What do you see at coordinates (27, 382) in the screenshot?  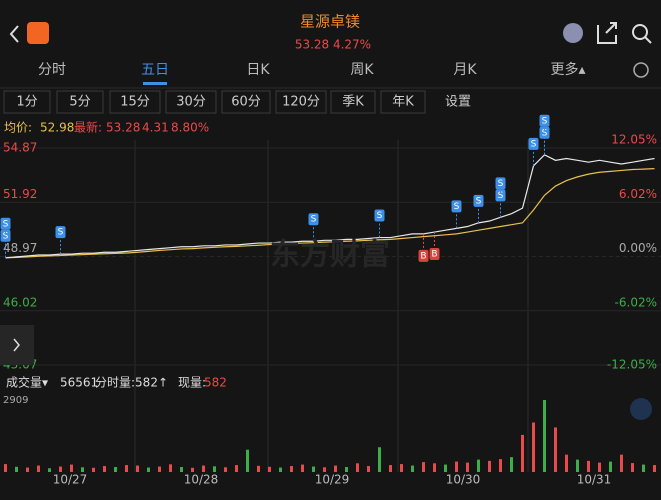 I see `volume-label: 成交量▾` at bounding box center [27, 382].